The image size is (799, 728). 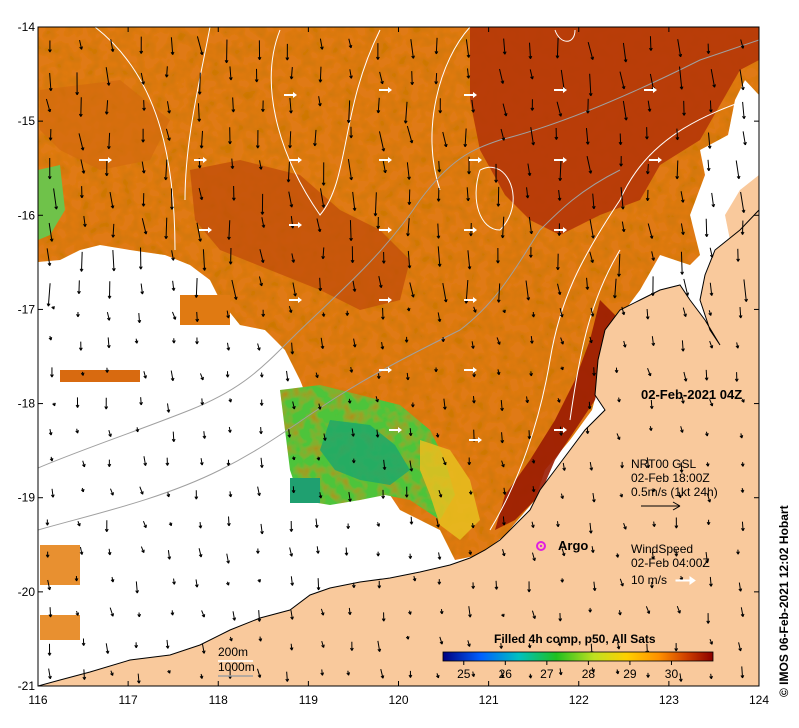 I want to click on sst-yellow-fringe, so click(x=450, y=490).